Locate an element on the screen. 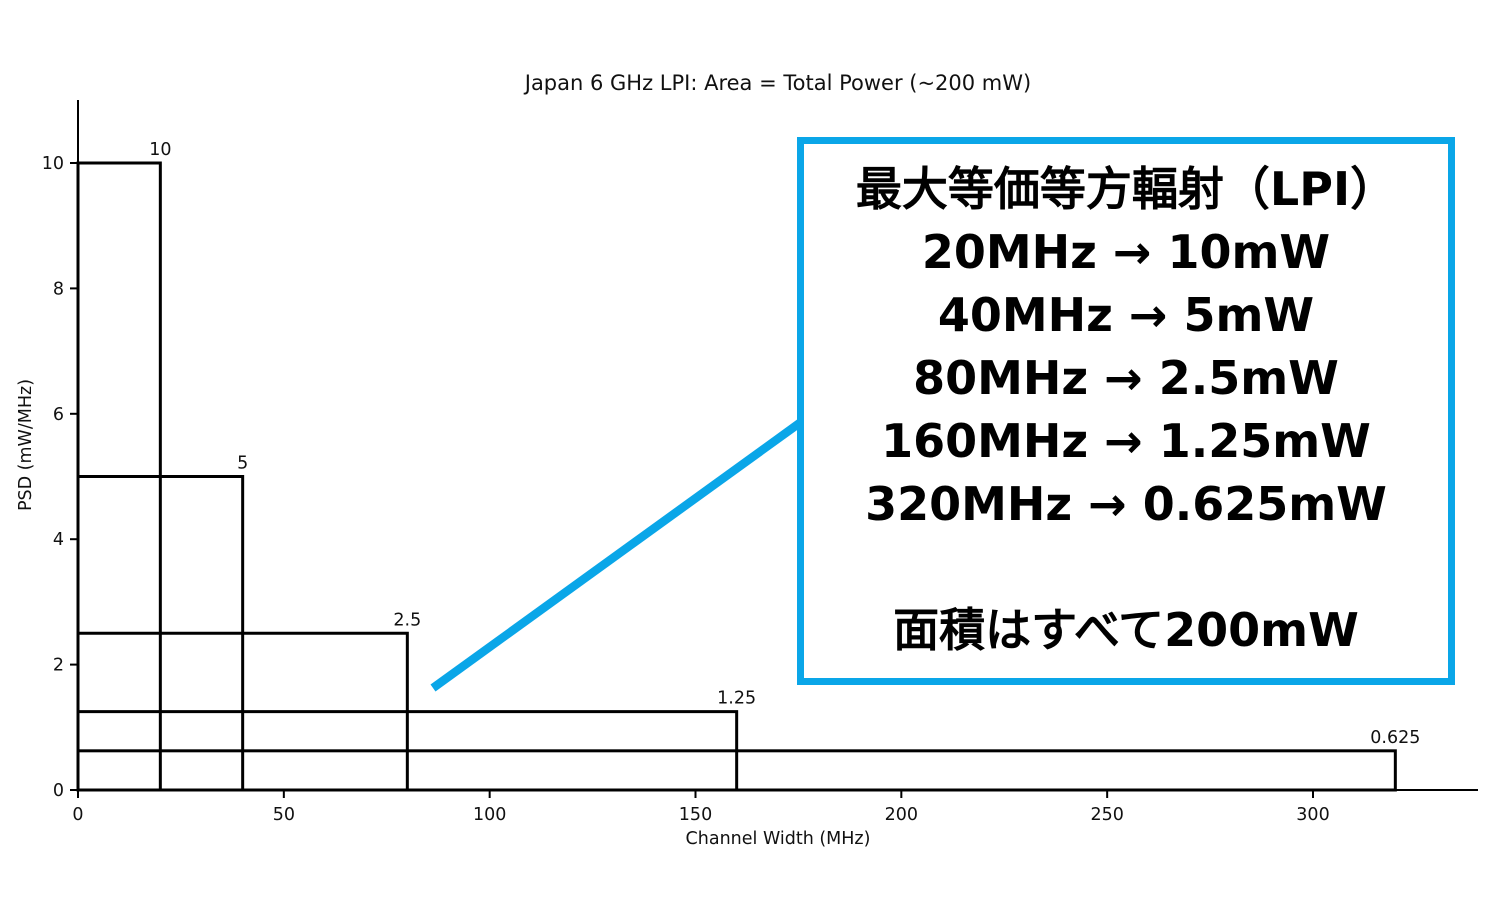 The image size is (1512, 912). y-tick-label: 8 is located at coordinates (58, 289).